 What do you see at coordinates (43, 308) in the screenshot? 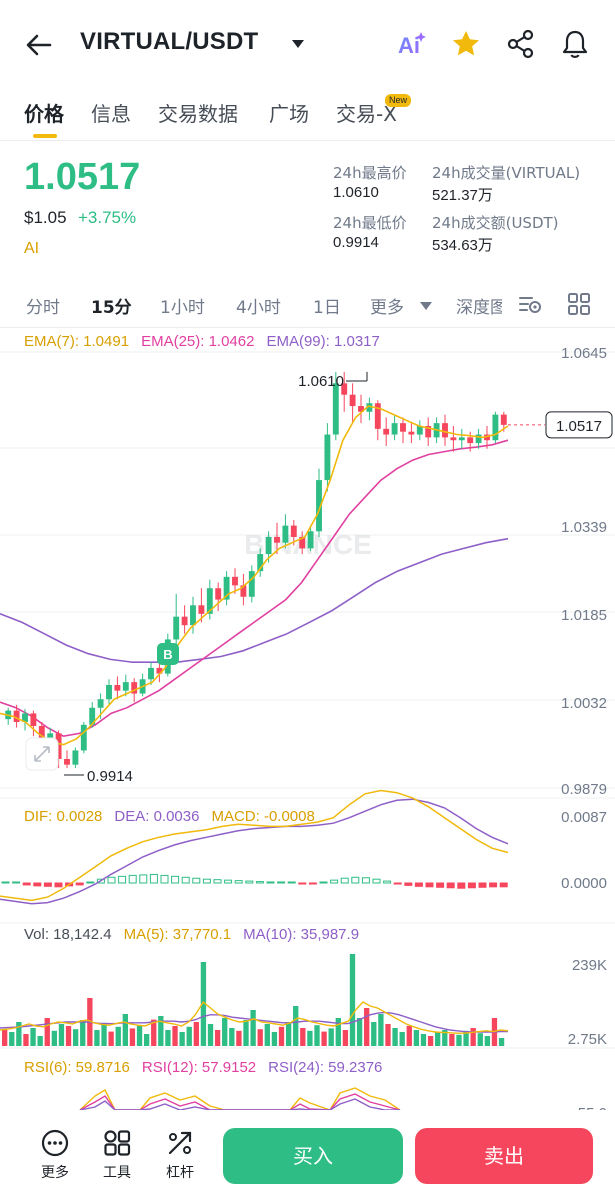
I see `interval-time: 分时` at bounding box center [43, 308].